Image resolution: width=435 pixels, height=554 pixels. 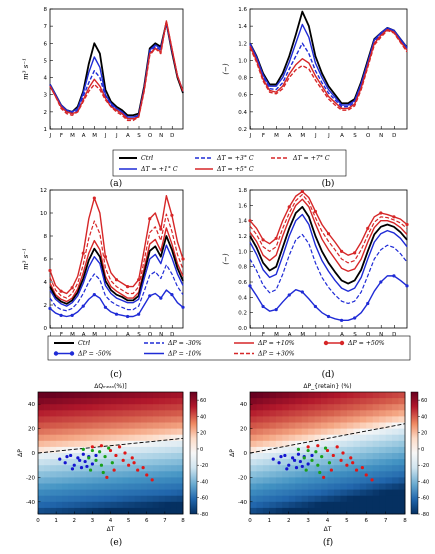 I want to click on x-tick-label-e: 1, so click(x=56, y=521).